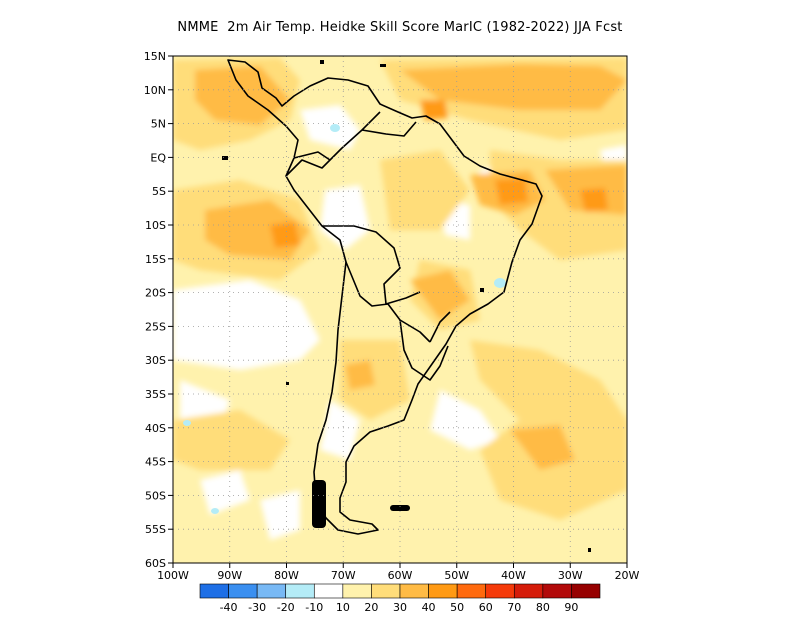 The width and height of the screenshot is (800, 618). Describe the element at coordinates (257, 607) in the screenshot. I see `colorbar-label: -30` at that location.